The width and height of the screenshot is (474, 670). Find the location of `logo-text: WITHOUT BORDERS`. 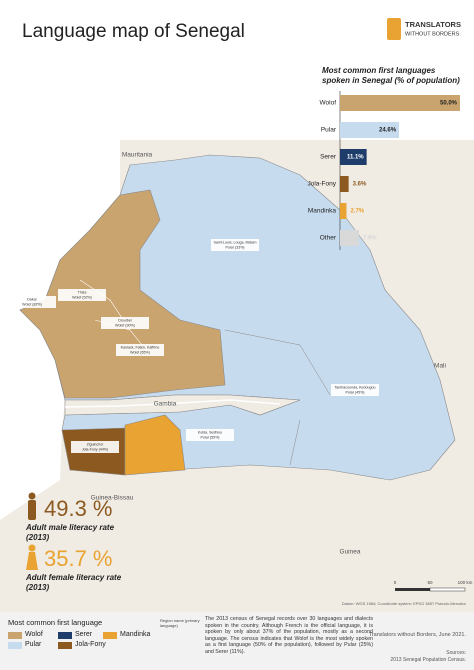

logo-text: WITHOUT BORDERS is located at coordinates (432, 34).